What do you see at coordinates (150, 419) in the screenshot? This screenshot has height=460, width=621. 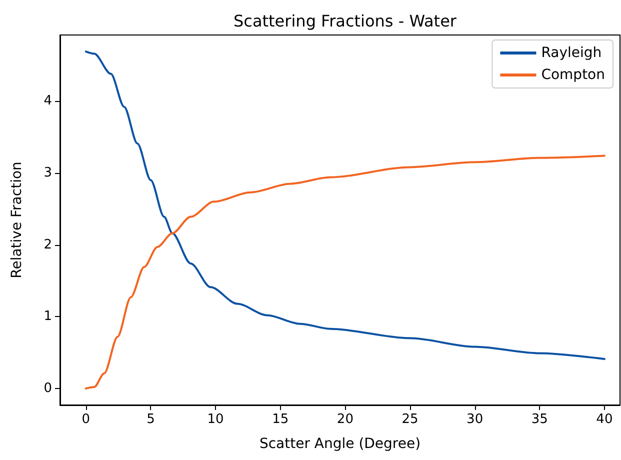 I see `x-tick-label: 5` at bounding box center [150, 419].